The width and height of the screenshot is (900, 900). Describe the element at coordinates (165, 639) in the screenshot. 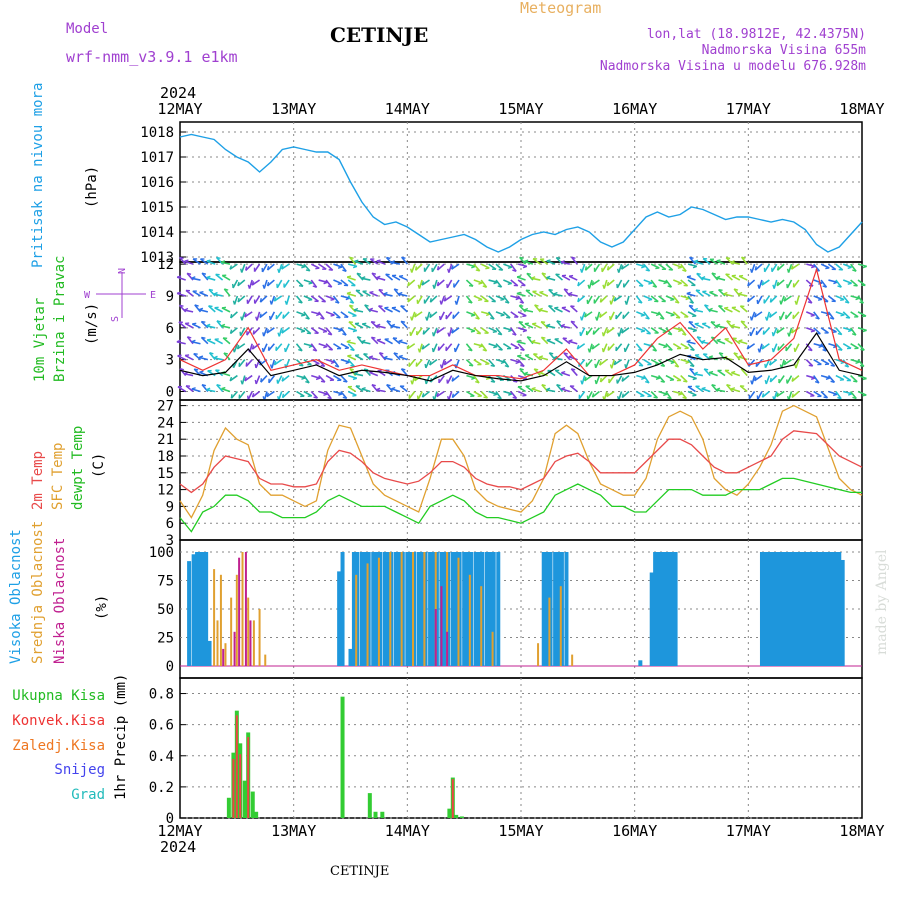

I see `ytick-label: 25` at that location.